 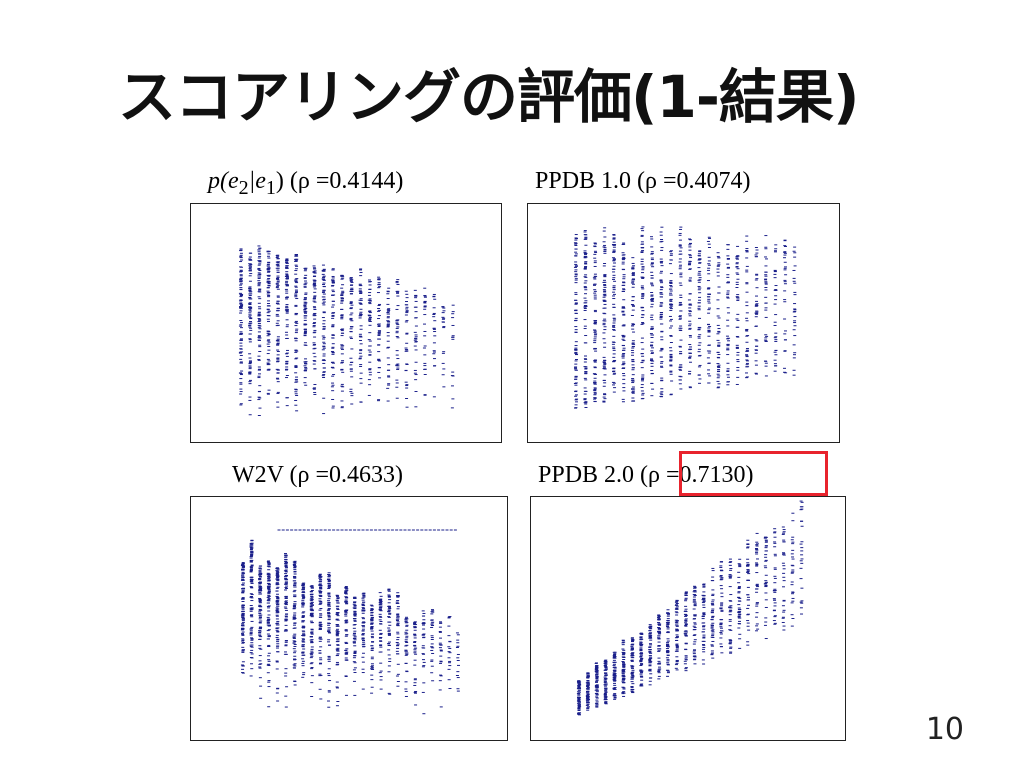 I want to click on panel-label-ppdb-2: PPDB 2.0 (ρ =0.7130), so click(x=646, y=475).